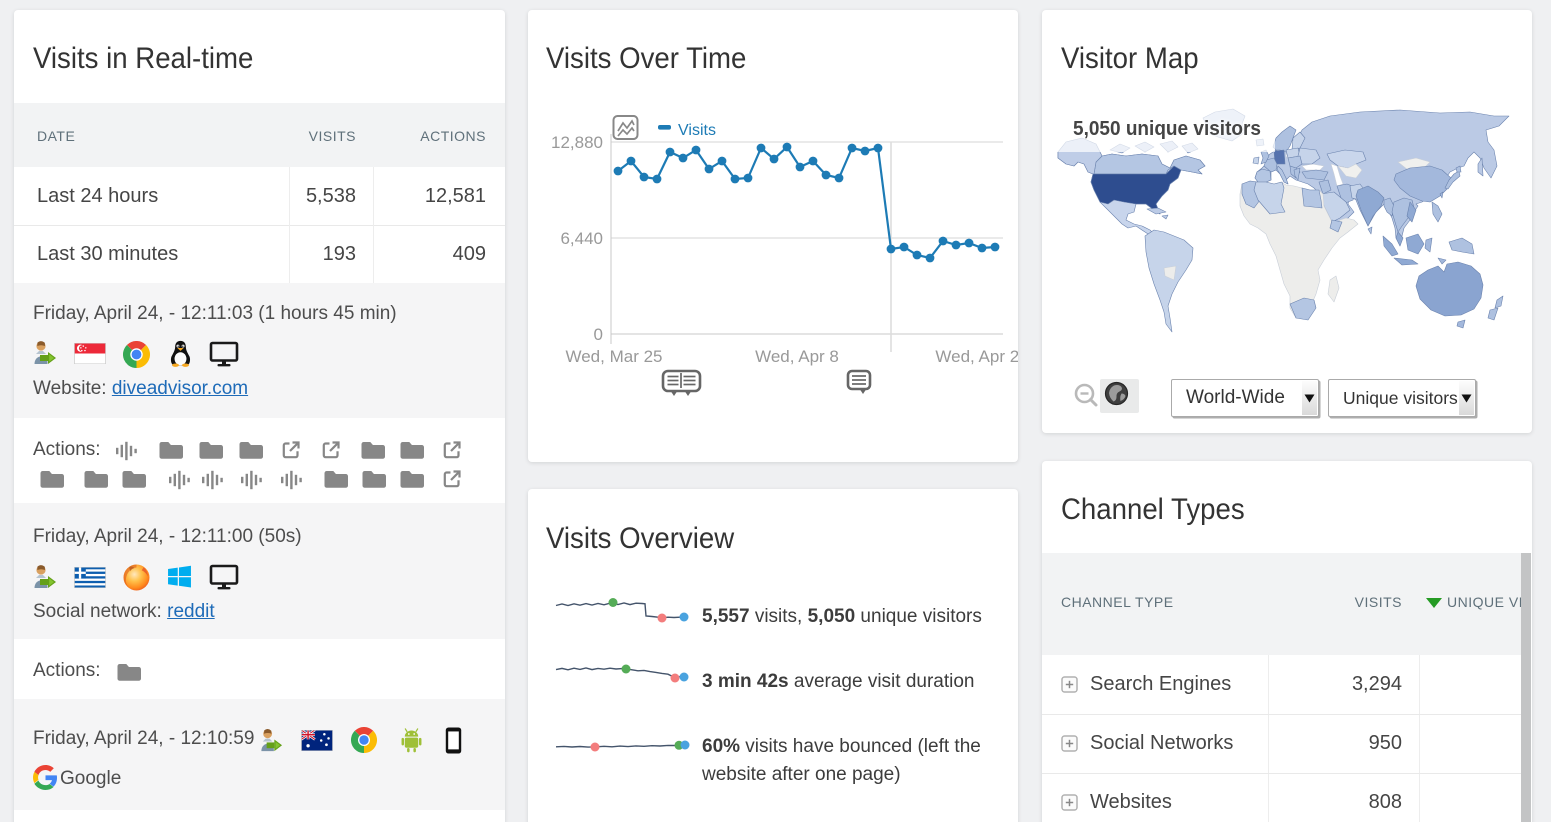 The width and height of the screenshot is (1551, 822). What do you see at coordinates (598, 334) in the screenshot?
I see `svg-text: 0` at bounding box center [598, 334].